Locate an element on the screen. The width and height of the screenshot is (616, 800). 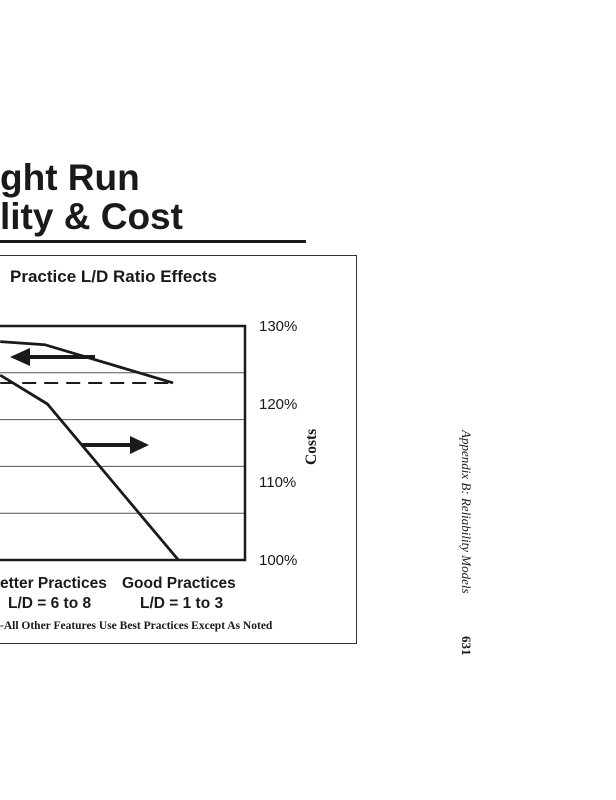
y-tick: 130% is located at coordinates (278, 326).